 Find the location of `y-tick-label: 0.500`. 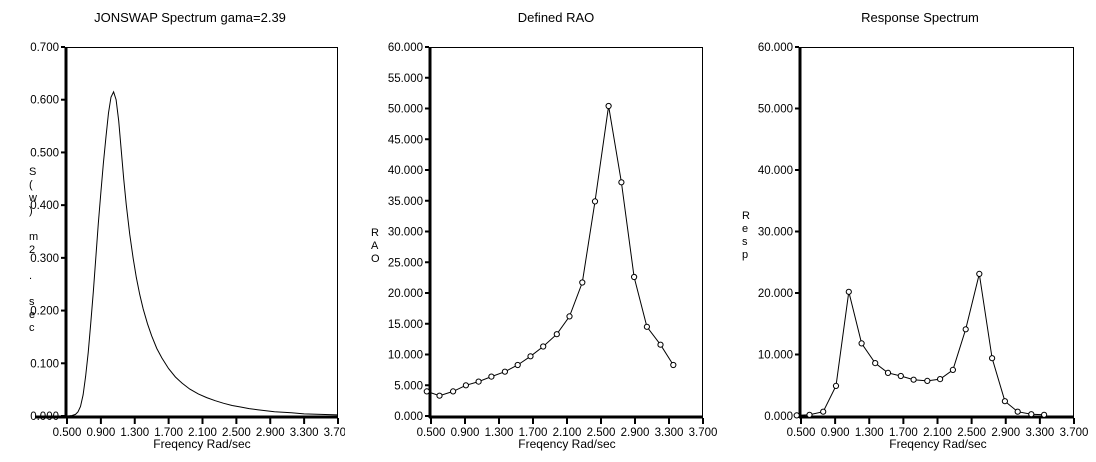

y-tick-label: 0.500 is located at coordinates (44, 153).